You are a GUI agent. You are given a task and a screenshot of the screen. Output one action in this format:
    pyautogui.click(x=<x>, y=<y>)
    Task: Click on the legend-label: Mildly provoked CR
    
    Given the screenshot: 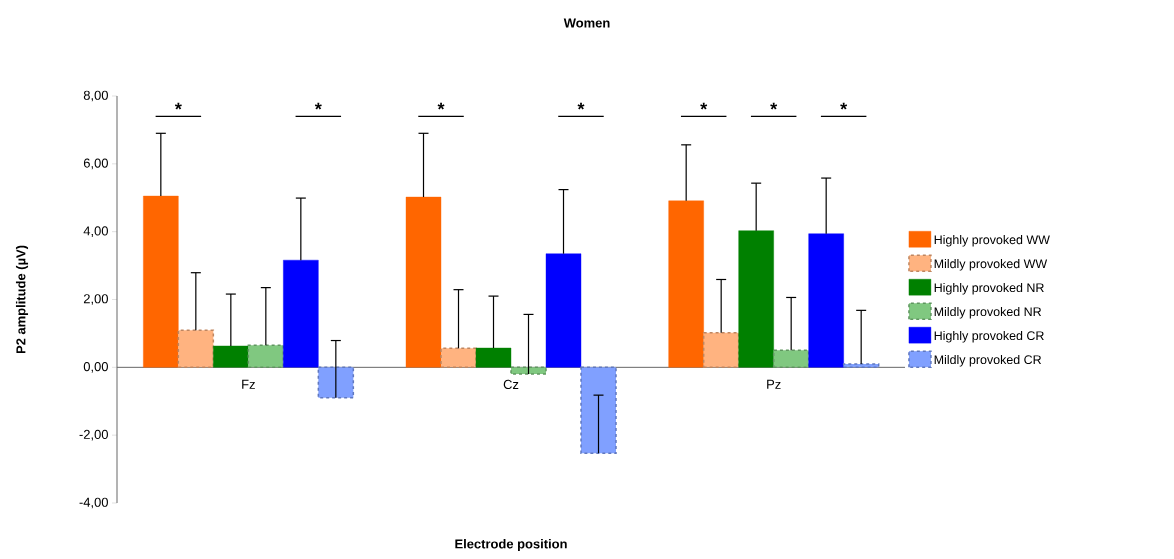 What is the action you would take?
    pyautogui.click(x=988, y=360)
    